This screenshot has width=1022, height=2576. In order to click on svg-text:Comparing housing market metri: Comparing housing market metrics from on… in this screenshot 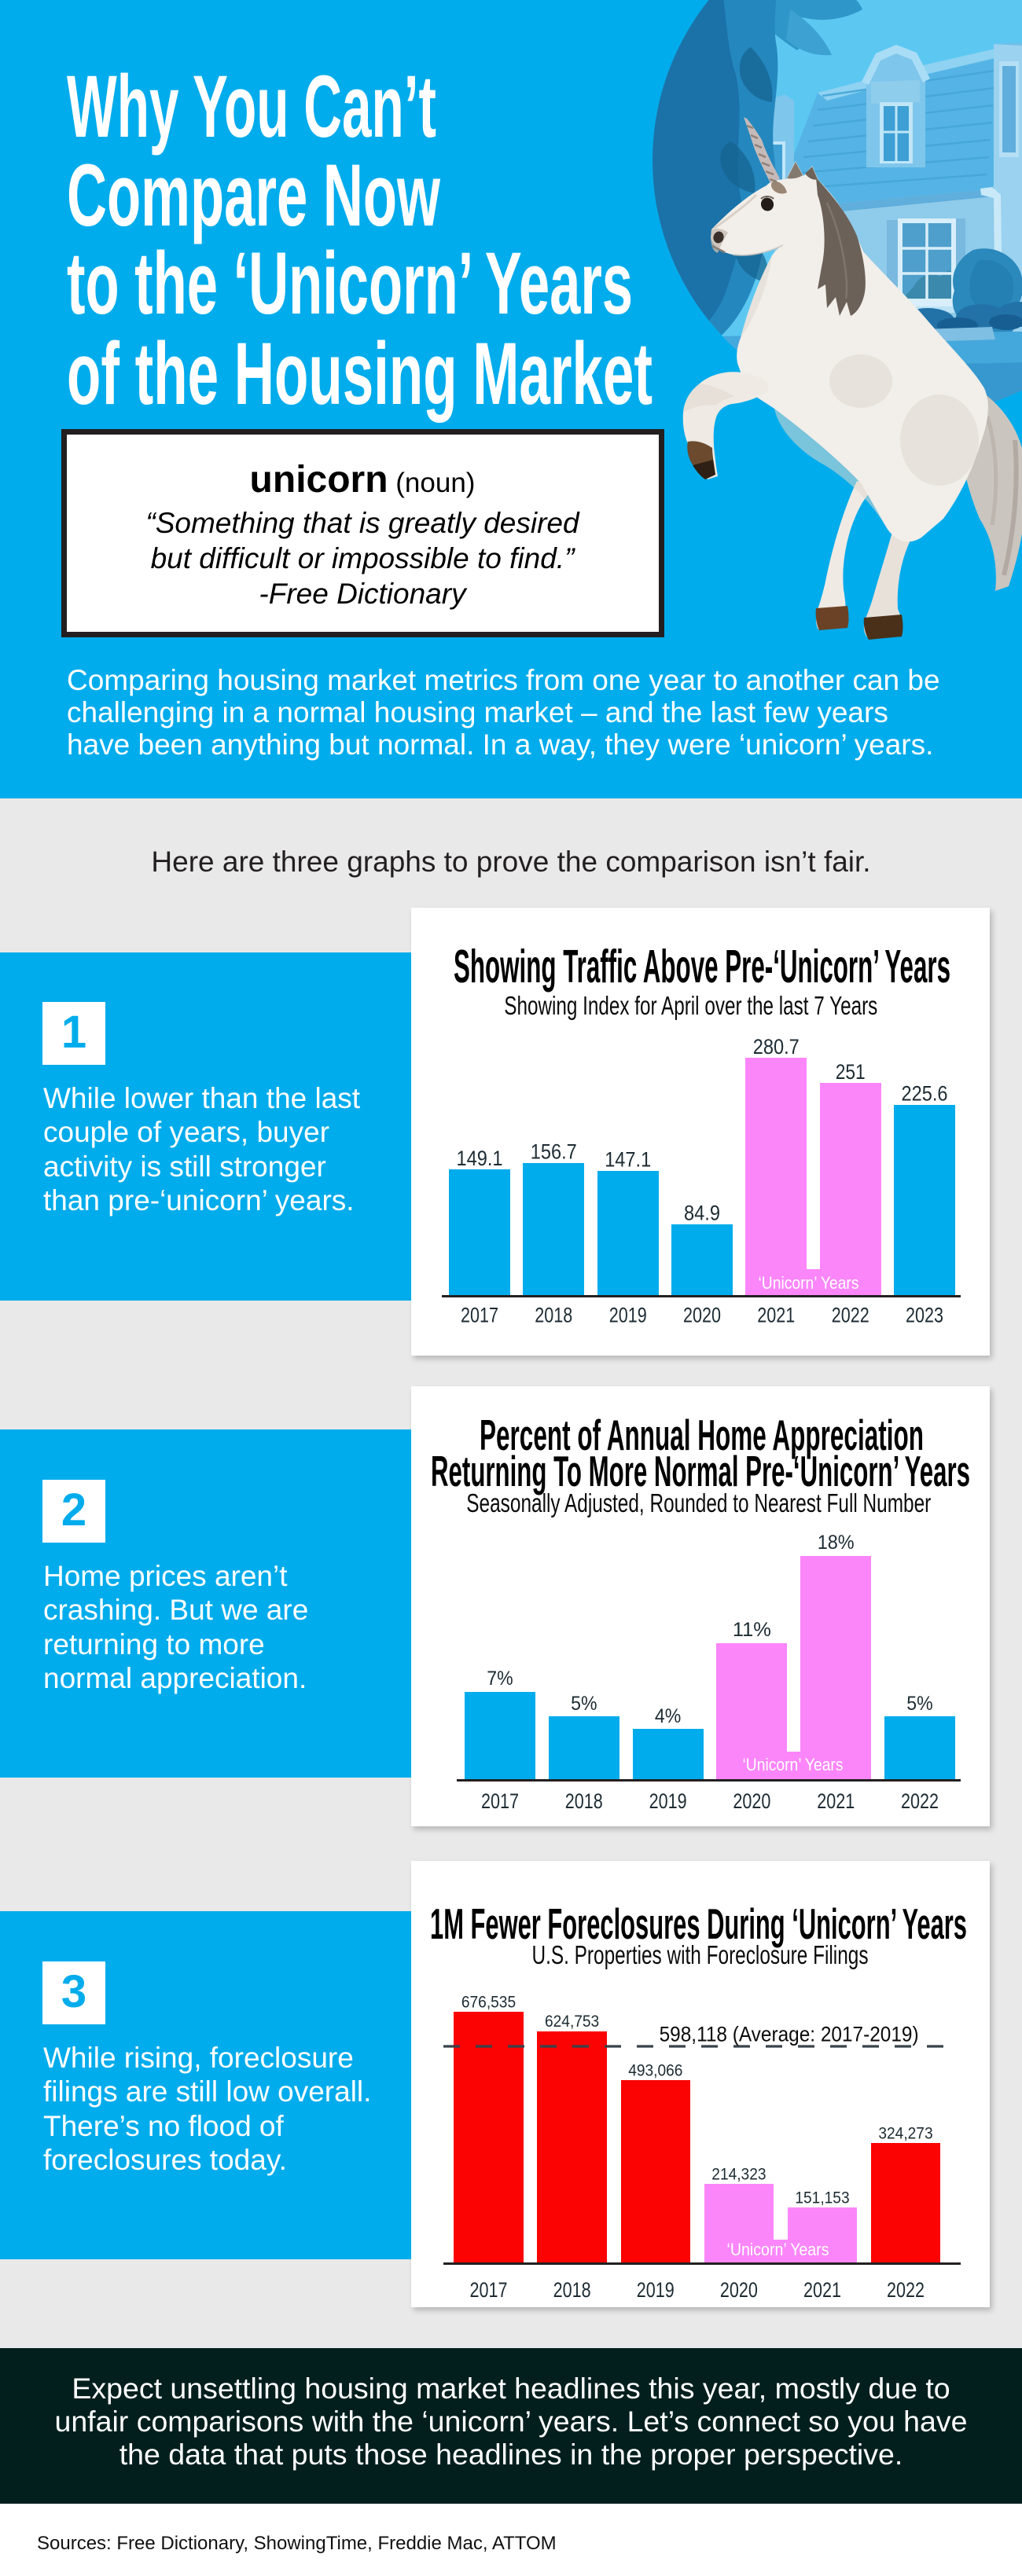, I will do `click(504, 680)`.